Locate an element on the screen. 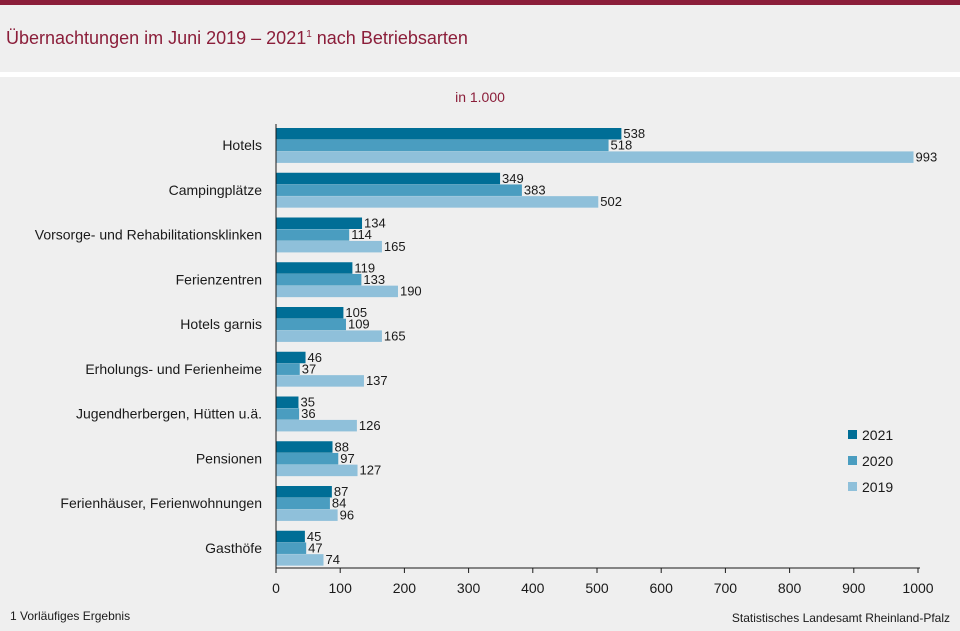 Image resolution: width=960 pixels, height=631 pixels. data-label: 127 is located at coordinates (371, 470).